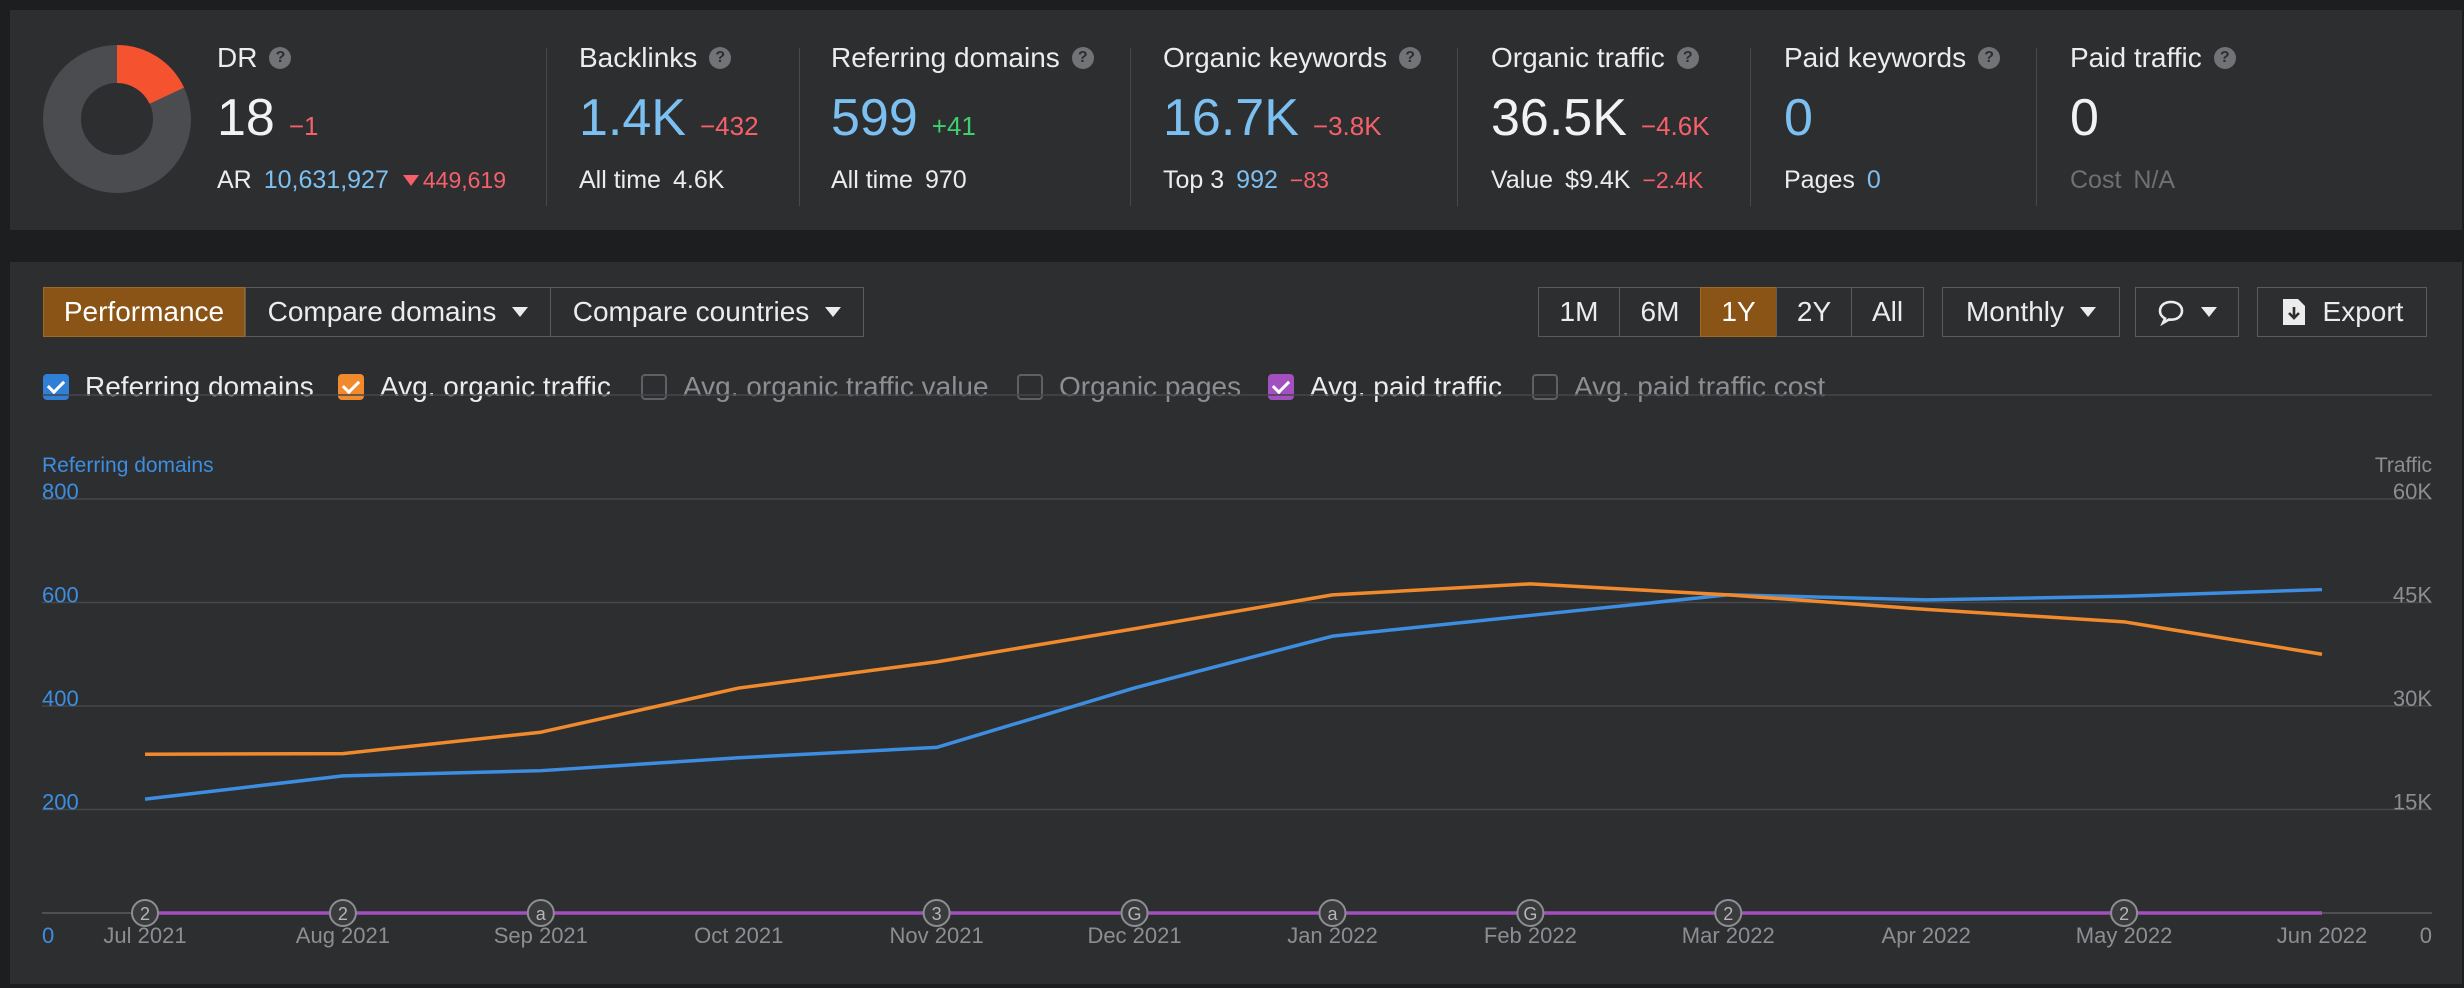 This screenshot has height=988, width=2464. I want to click on sub-delta: −83, so click(1309, 180).